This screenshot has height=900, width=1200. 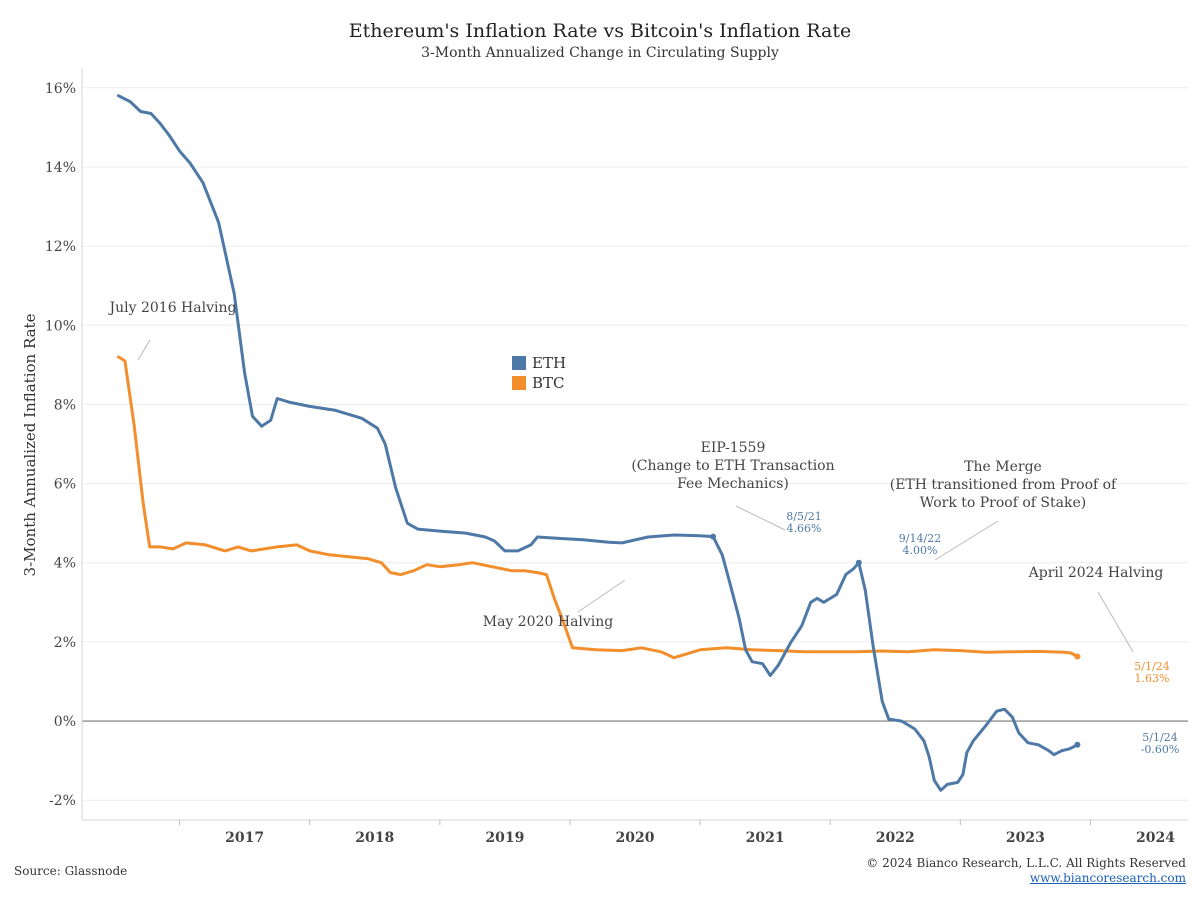 What do you see at coordinates (65, 405) in the screenshot?
I see `y-tick-label: 8%` at bounding box center [65, 405].